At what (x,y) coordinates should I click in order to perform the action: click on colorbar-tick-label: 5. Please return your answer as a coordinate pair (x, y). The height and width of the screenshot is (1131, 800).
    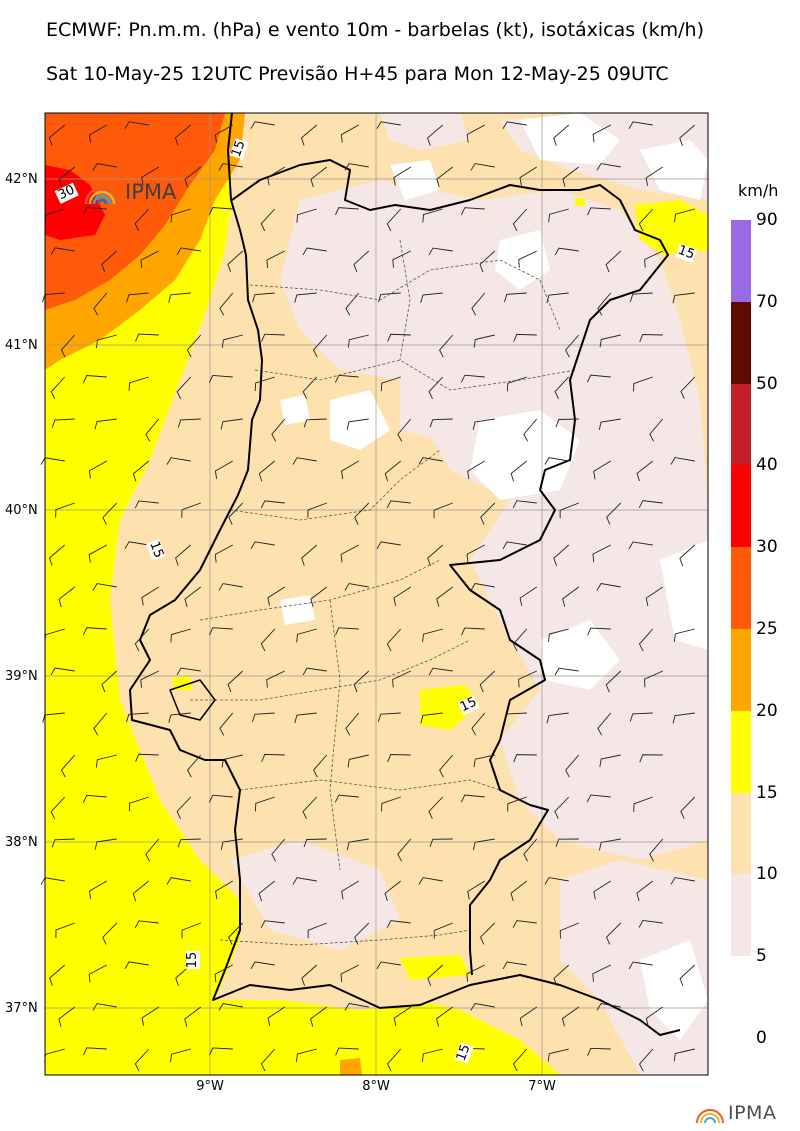
    Looking at the image, I should click on (761, 956).